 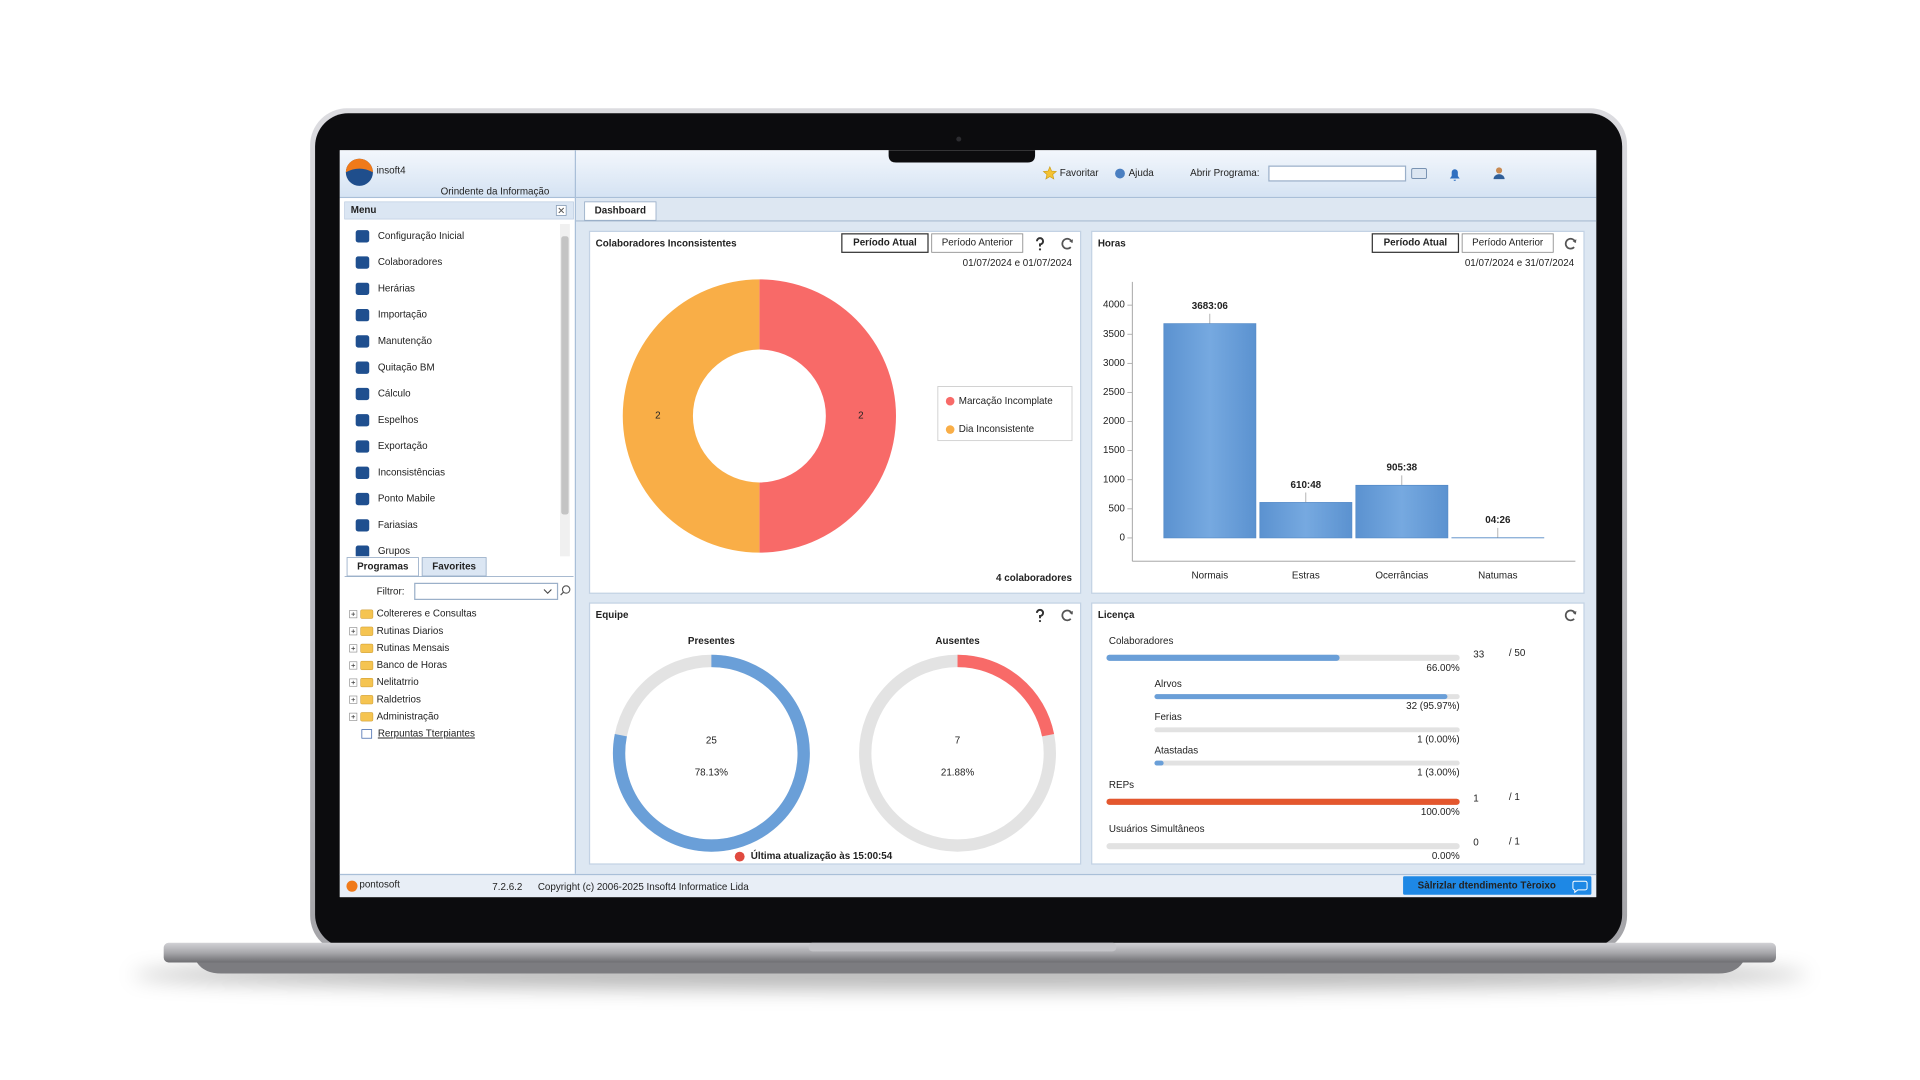 What do you see at coordinates (1487, 886) in the screenshot?
I see `support-button-label: Sàlrizlar dtendimento Tèroixo` at bounding box center [1487, 886].